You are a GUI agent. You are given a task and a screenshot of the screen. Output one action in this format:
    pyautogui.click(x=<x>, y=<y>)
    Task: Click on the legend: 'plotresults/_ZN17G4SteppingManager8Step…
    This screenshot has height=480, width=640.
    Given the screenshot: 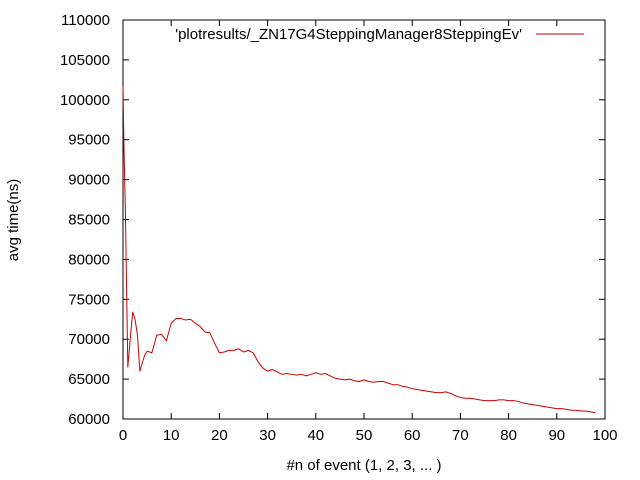 What is the action you would take?
    pyautogui.click(x=379, y=34)
    